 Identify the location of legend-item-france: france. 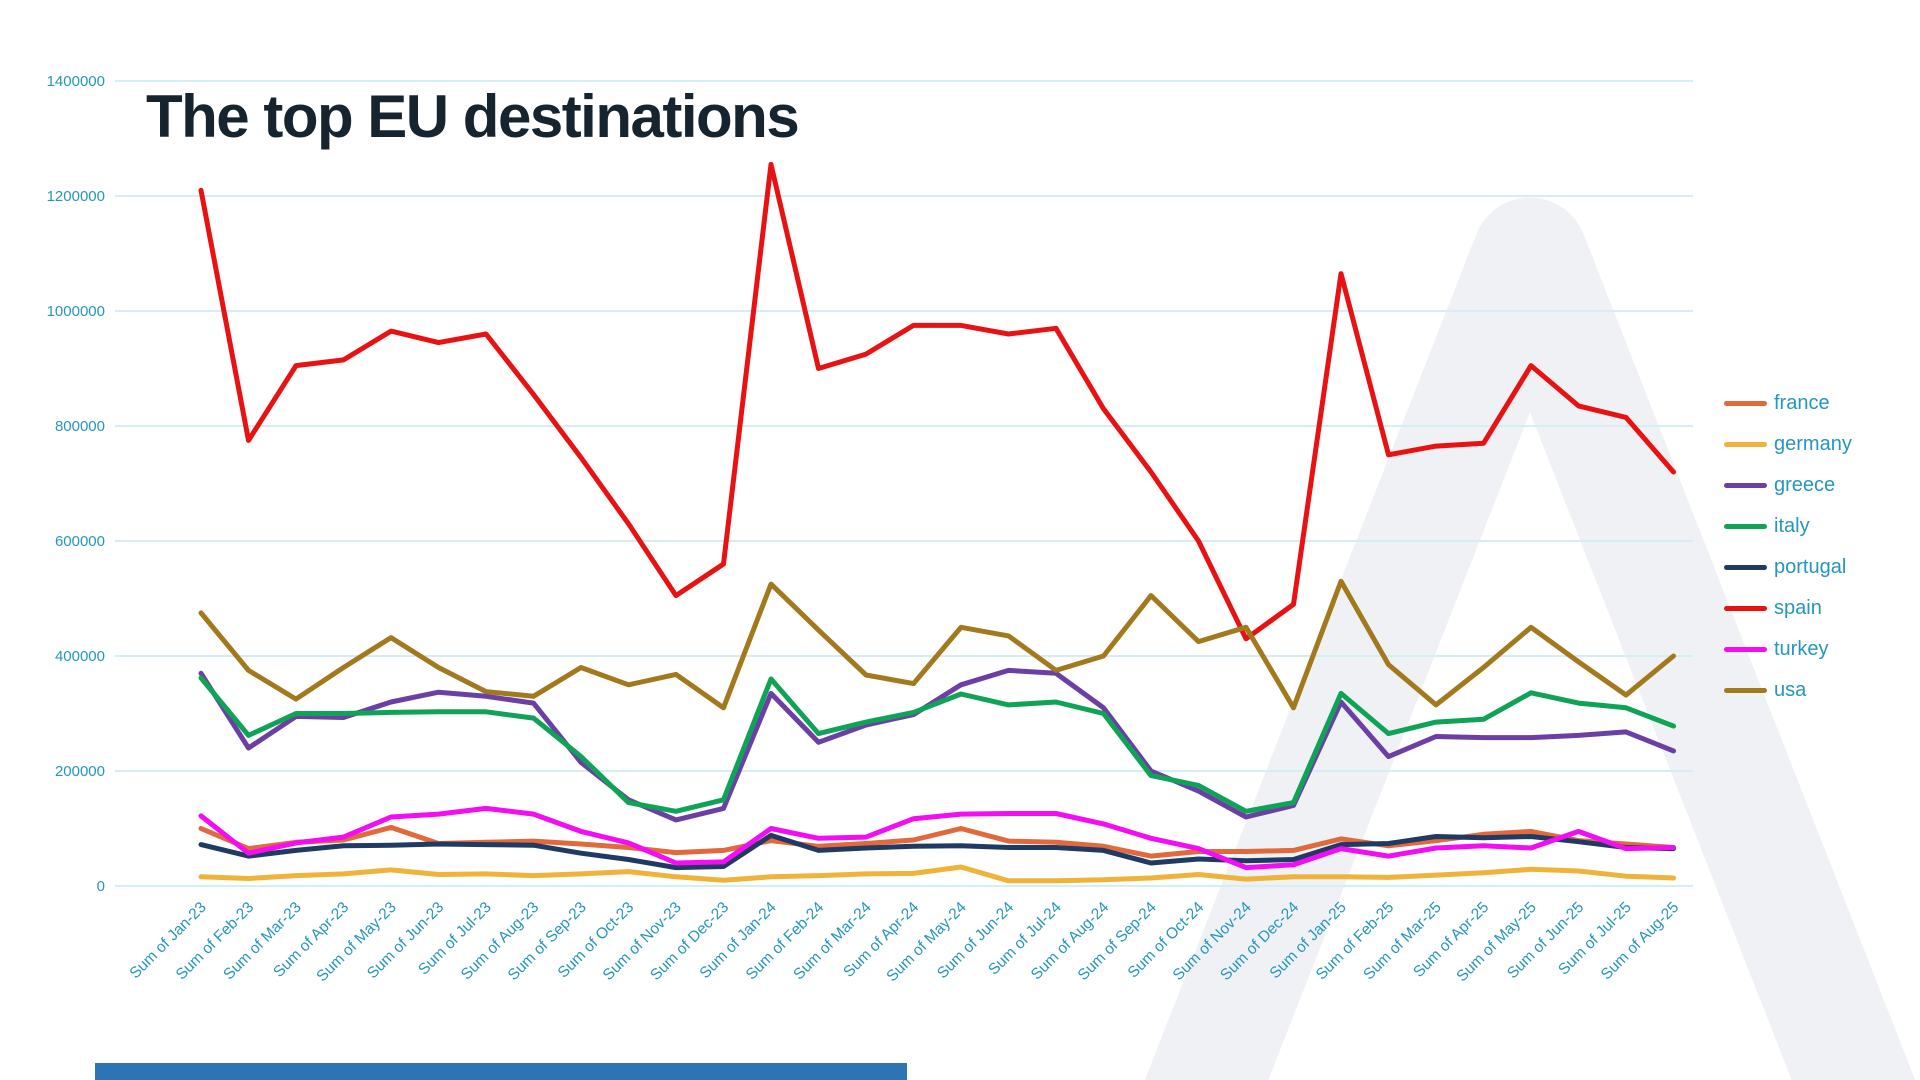
(1788, 403).